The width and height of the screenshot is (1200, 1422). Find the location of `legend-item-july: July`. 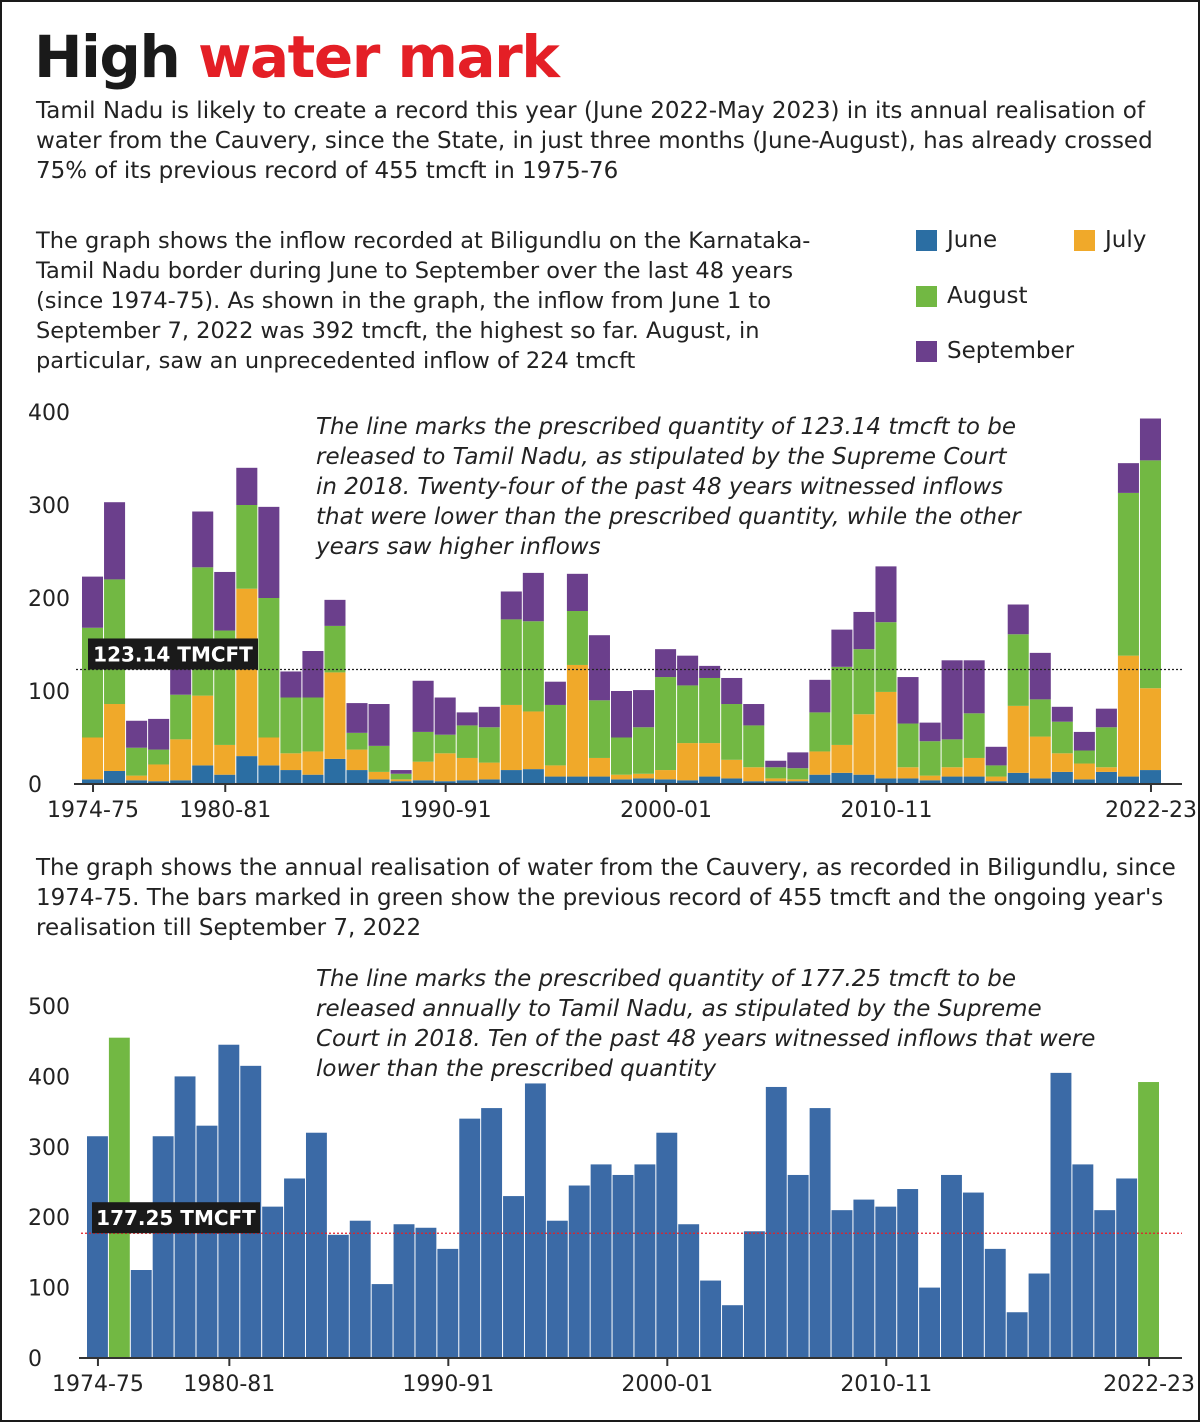

legend-item-july: July is located at coordinates (1110, 240).